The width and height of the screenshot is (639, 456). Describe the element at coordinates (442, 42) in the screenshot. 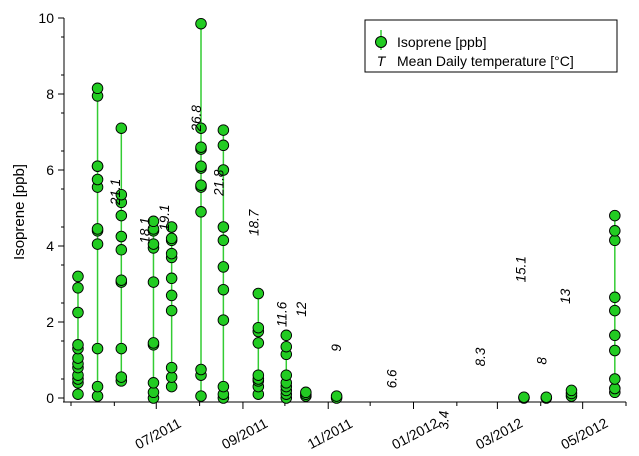

I see `legend-isoprene-label: Isoprene [ppb]` at that location.